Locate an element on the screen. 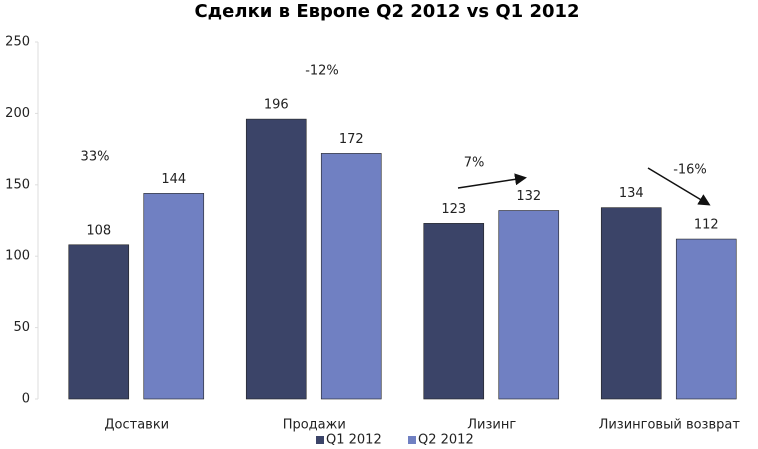 Image resolution: width=758 pixels, height=449 pixels. chart-title: Сделки в Европе Q2 2012 vs Q1 2012 is located at coordinates (386, 11).